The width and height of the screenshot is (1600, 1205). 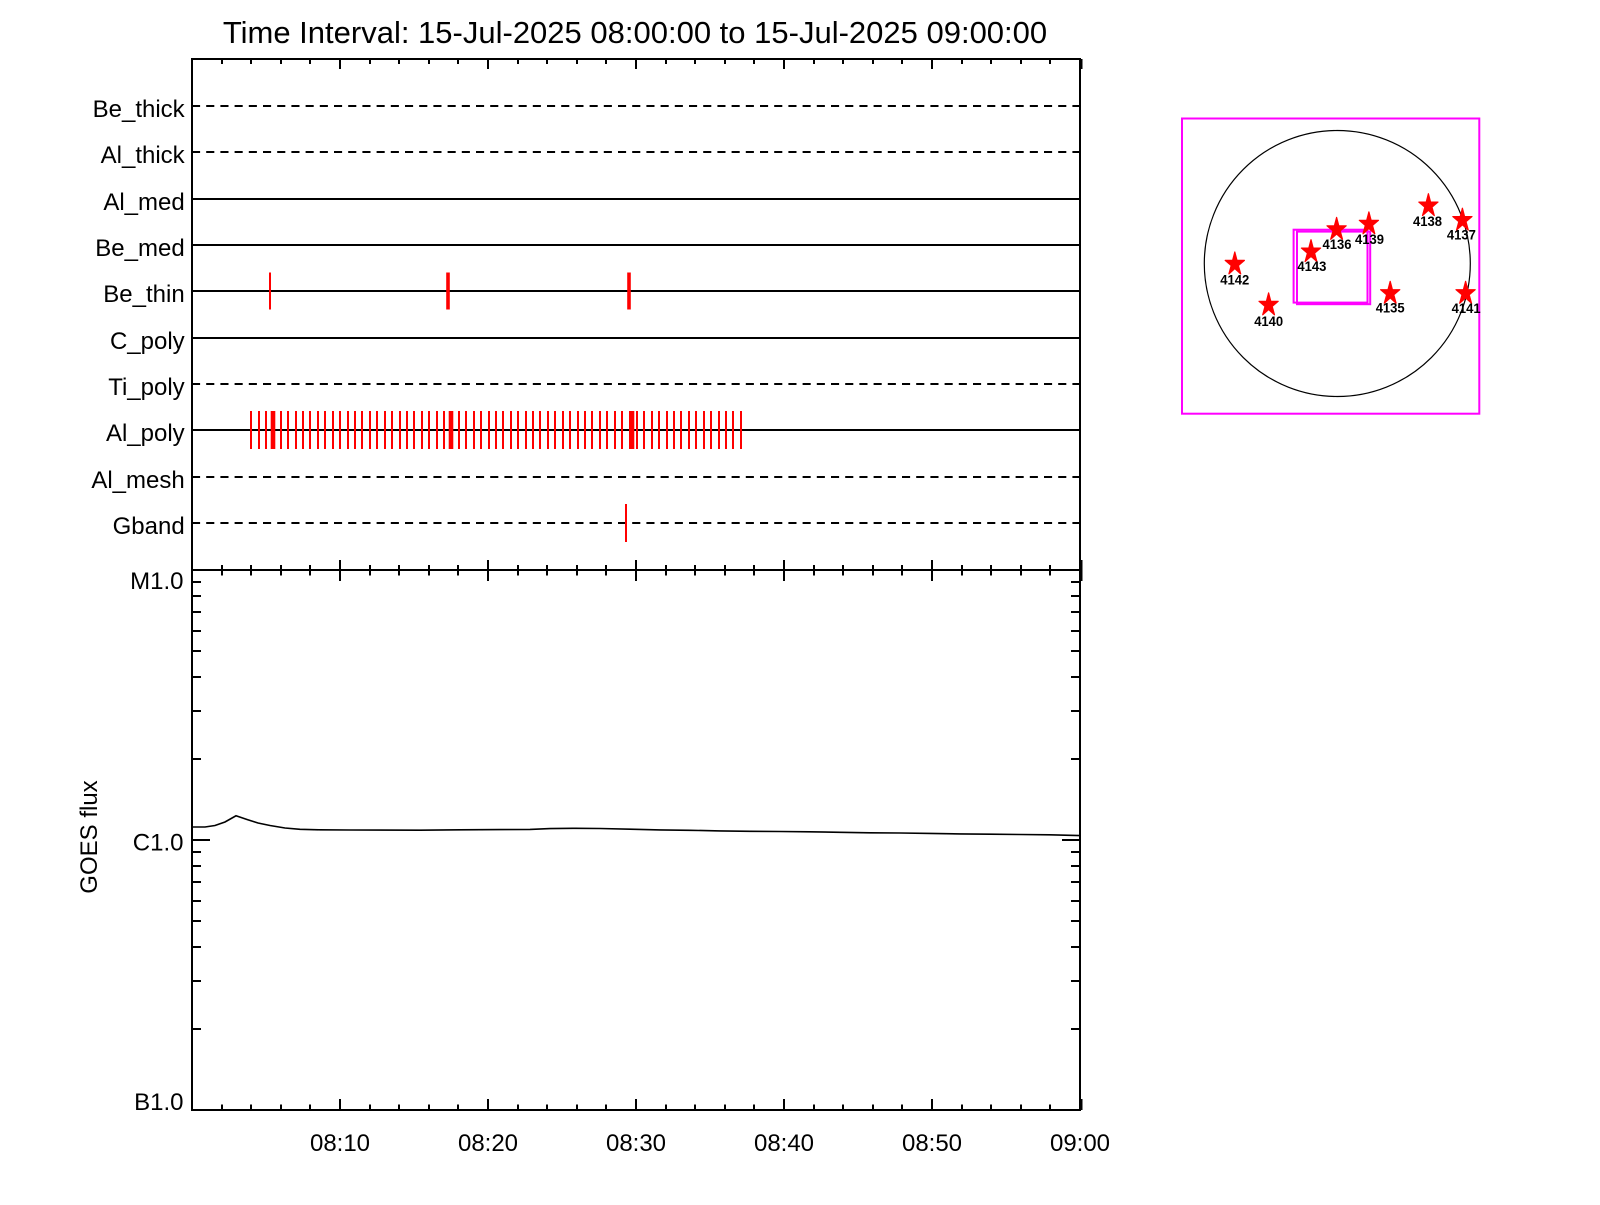 I want to click on svg-text: GOES flux, so click(x=89, y=836).